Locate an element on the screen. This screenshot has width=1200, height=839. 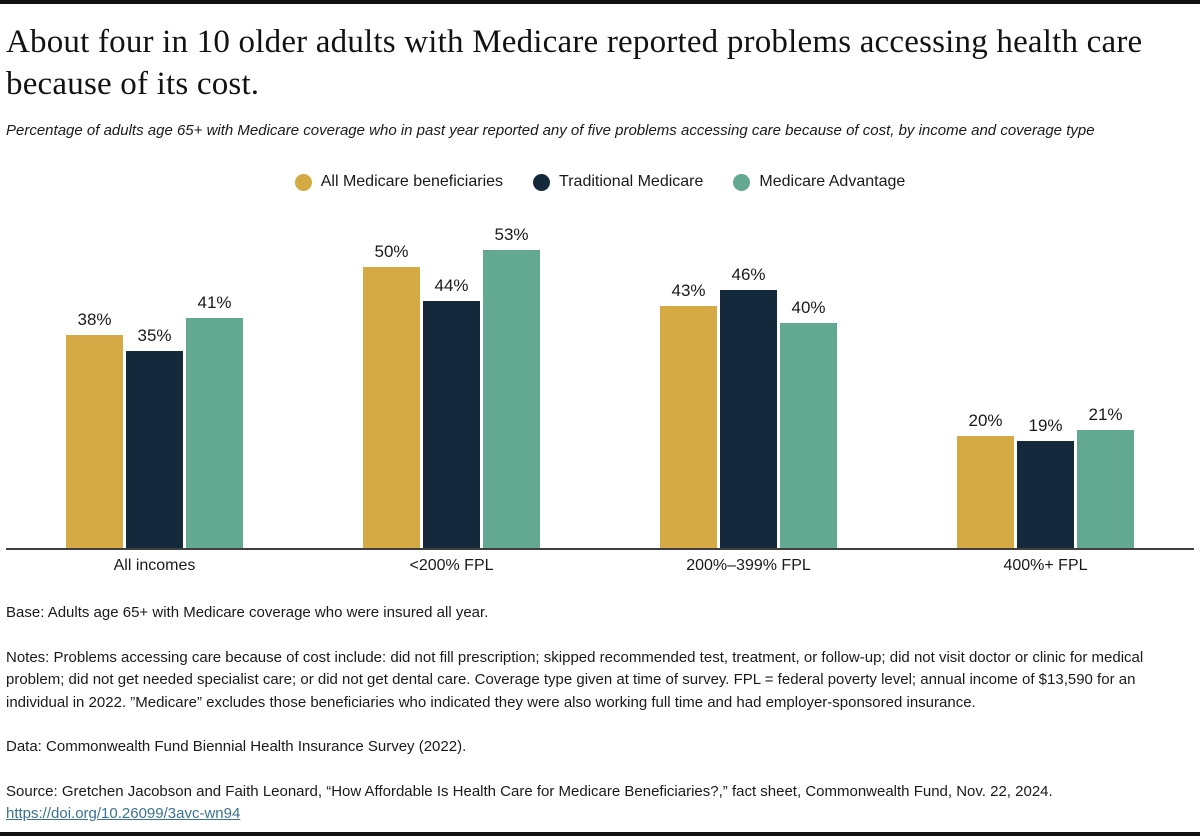
legend-label: Medicare Advantage is located at coordinates (832, 182).